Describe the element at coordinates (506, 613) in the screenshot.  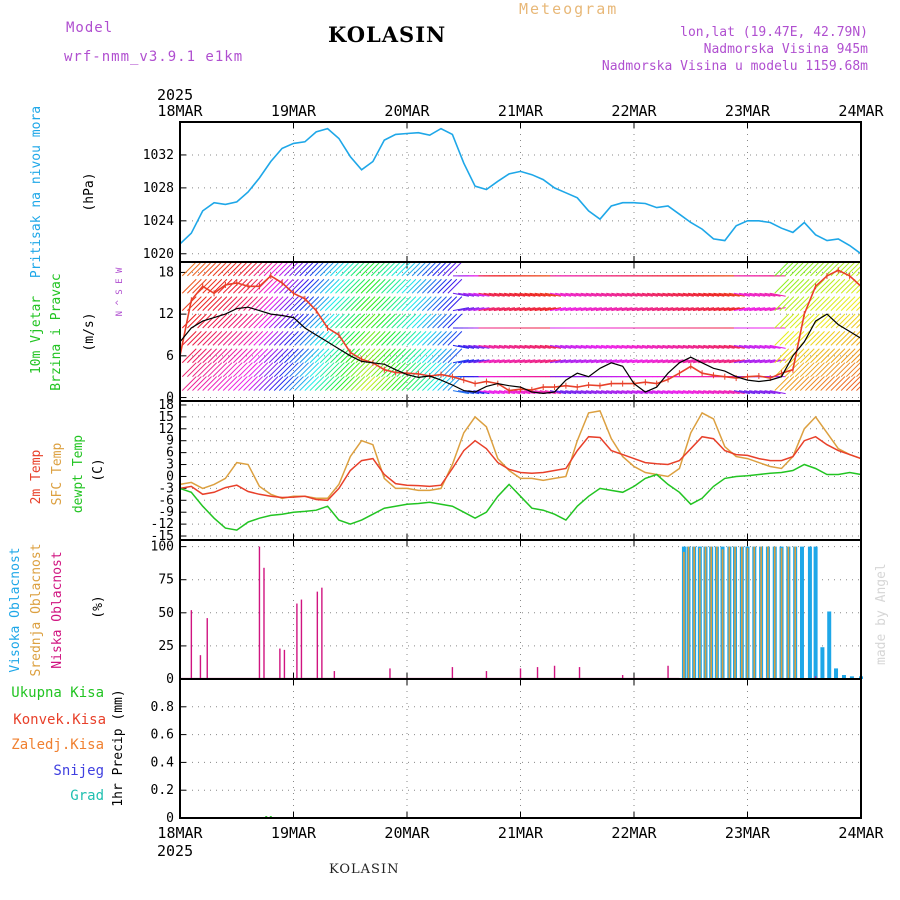
I see `panel-4: 0 25 50 75 100` at that location.